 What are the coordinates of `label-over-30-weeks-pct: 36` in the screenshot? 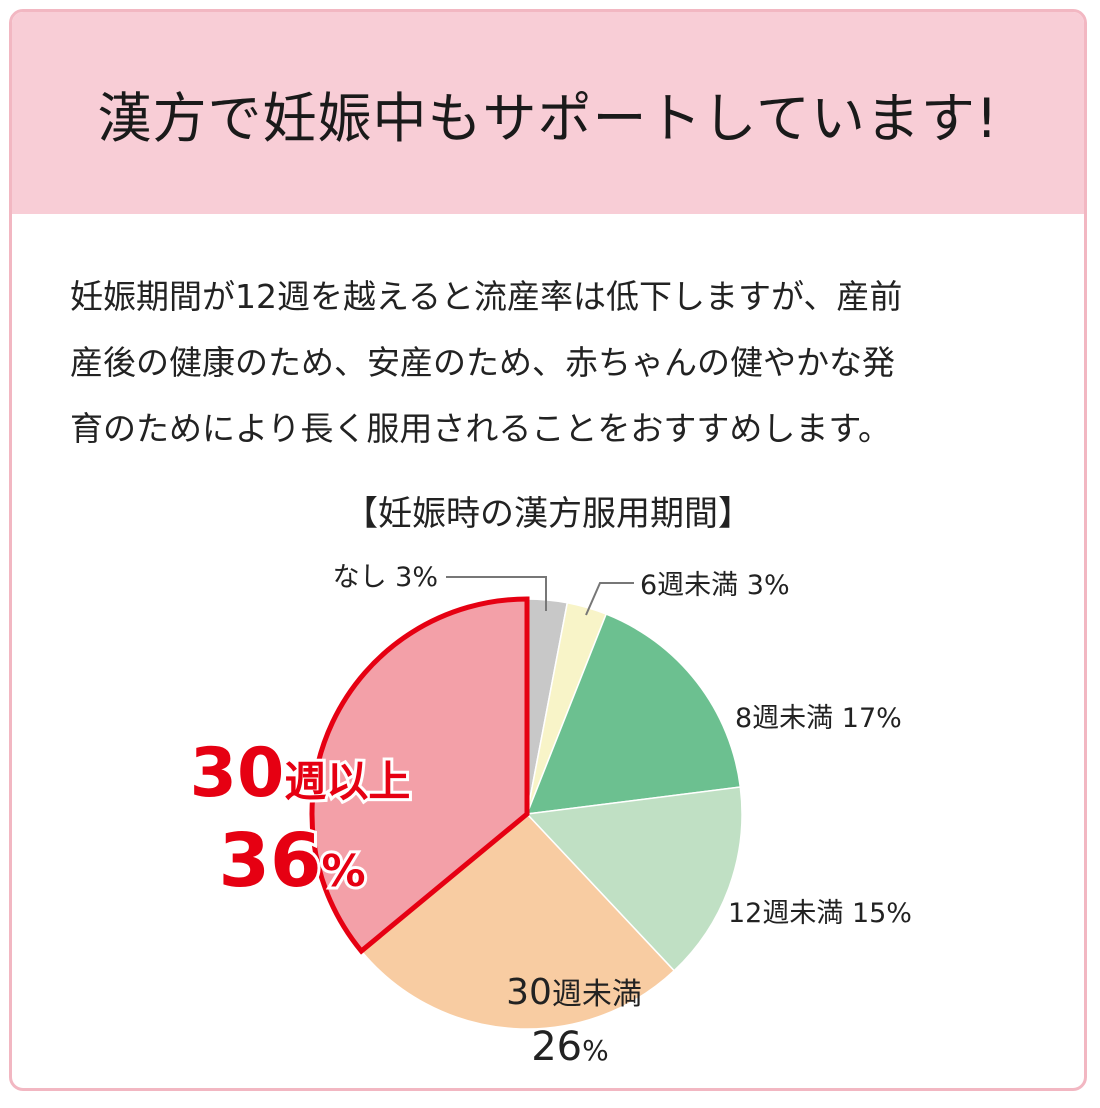 It's located at (269, 861).